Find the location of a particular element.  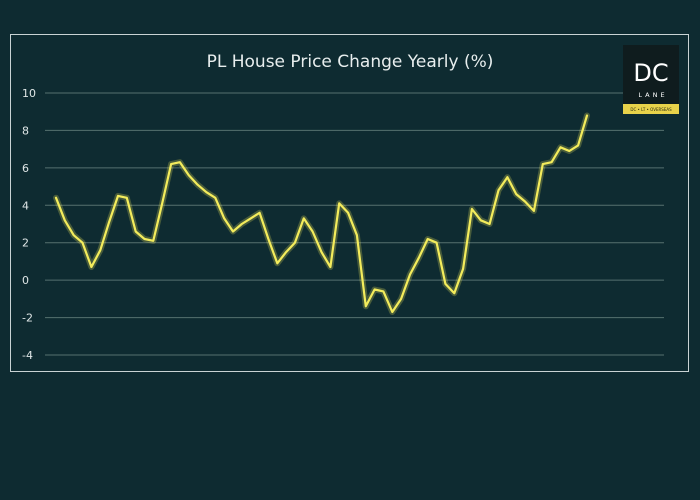

logo-sub-text: LANE is located at coordinates (652, 95).